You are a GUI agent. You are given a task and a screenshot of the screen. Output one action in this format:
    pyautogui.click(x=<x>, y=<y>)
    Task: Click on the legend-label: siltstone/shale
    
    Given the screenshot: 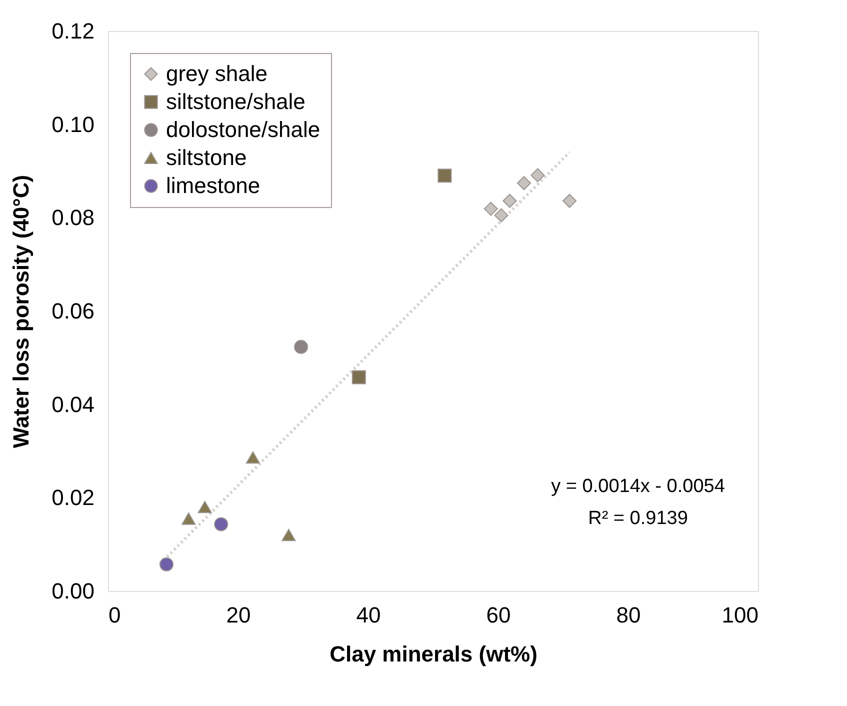 What is the action you would take?
    pyautogui.click(x=236, y=101)
    